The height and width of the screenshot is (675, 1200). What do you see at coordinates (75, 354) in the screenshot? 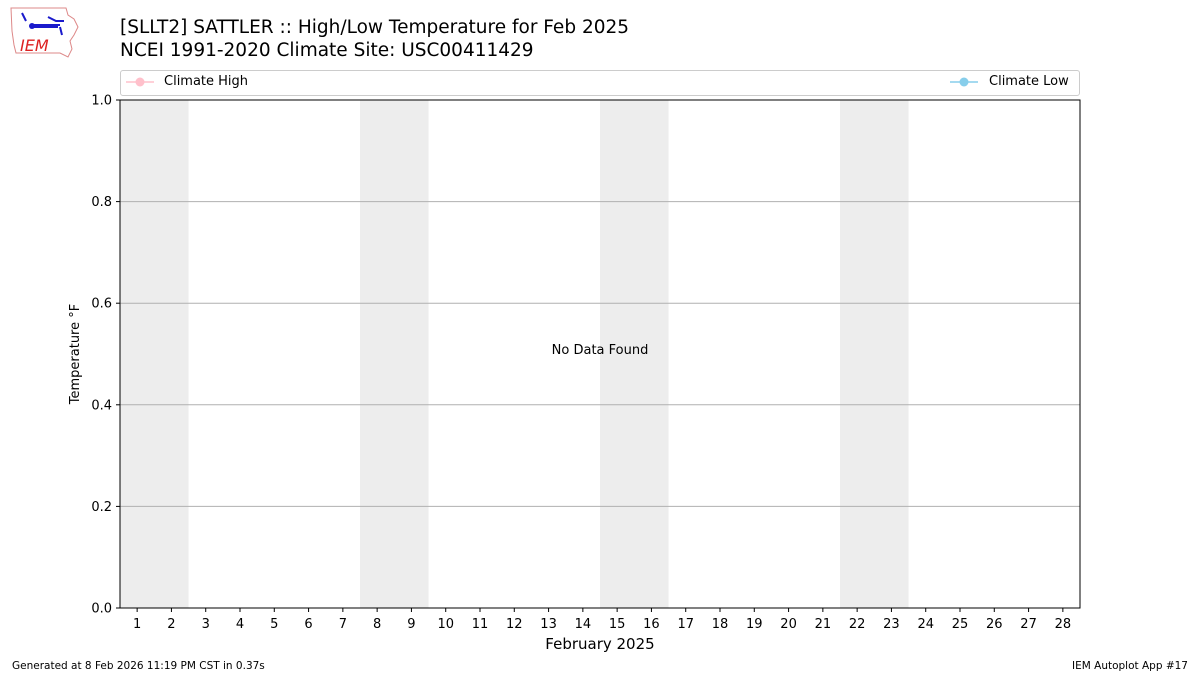
I see `y-axis-label: Temperature °F` at bounding box center [75, 354].